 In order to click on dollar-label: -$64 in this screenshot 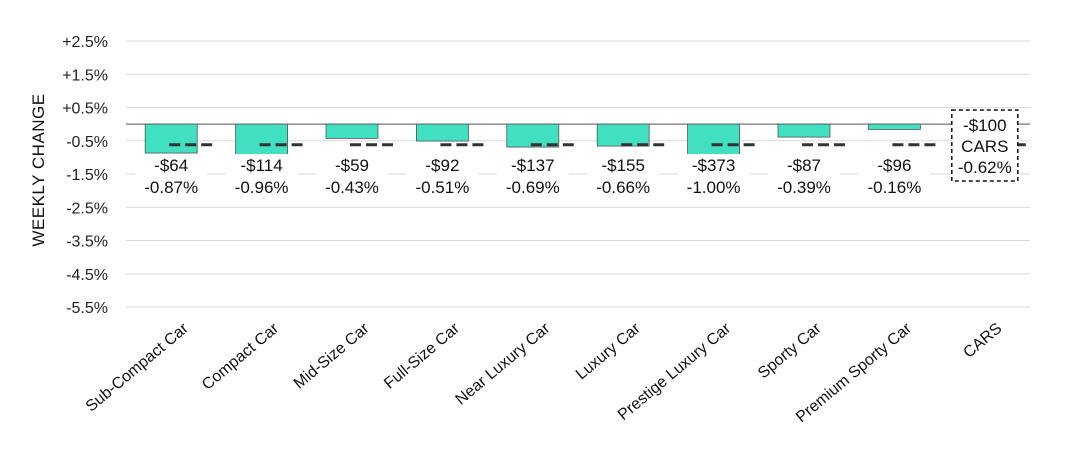, I will do `click(171, 165)`.